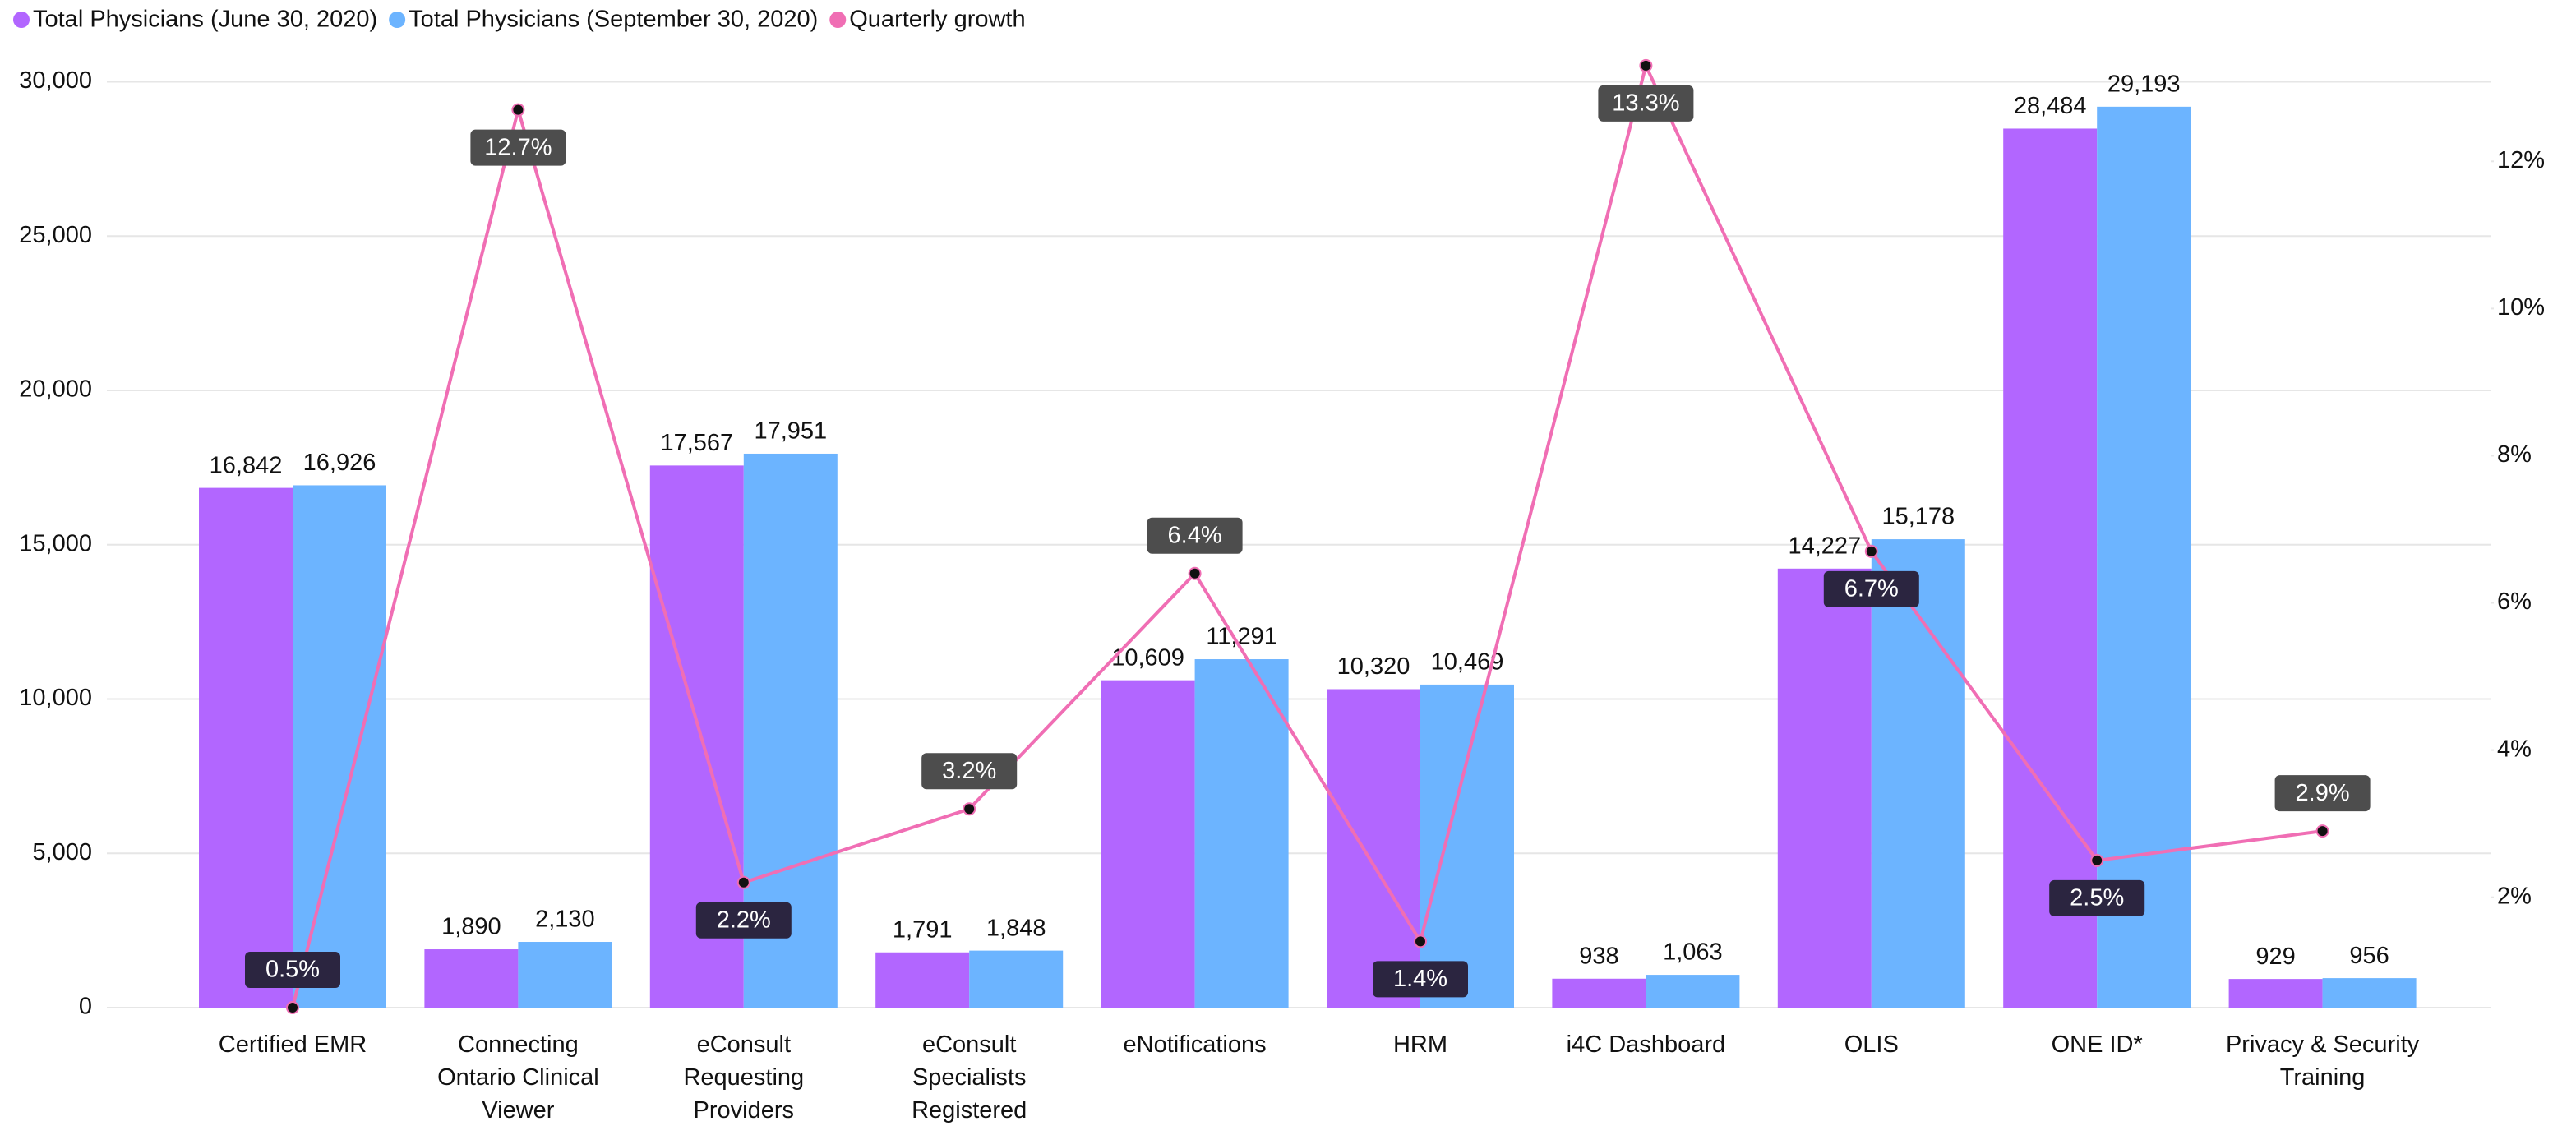 The image size is (2576, 1126). I want to click on y-tick-label: 25,000, so click(56, 235).